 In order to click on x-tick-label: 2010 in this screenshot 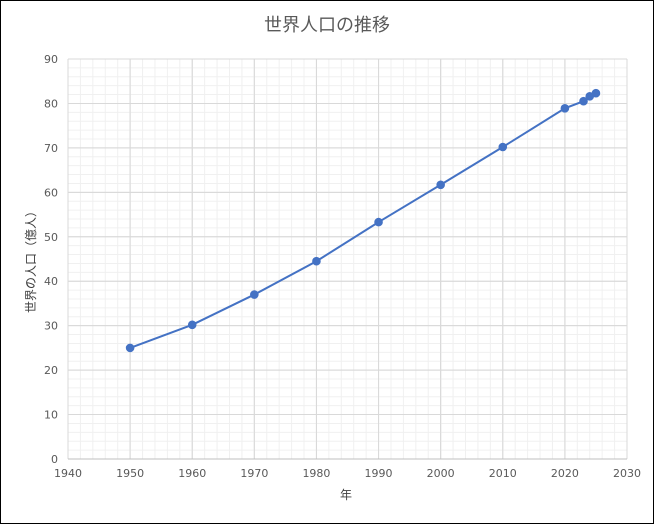, I will do `click(503, 473)`.